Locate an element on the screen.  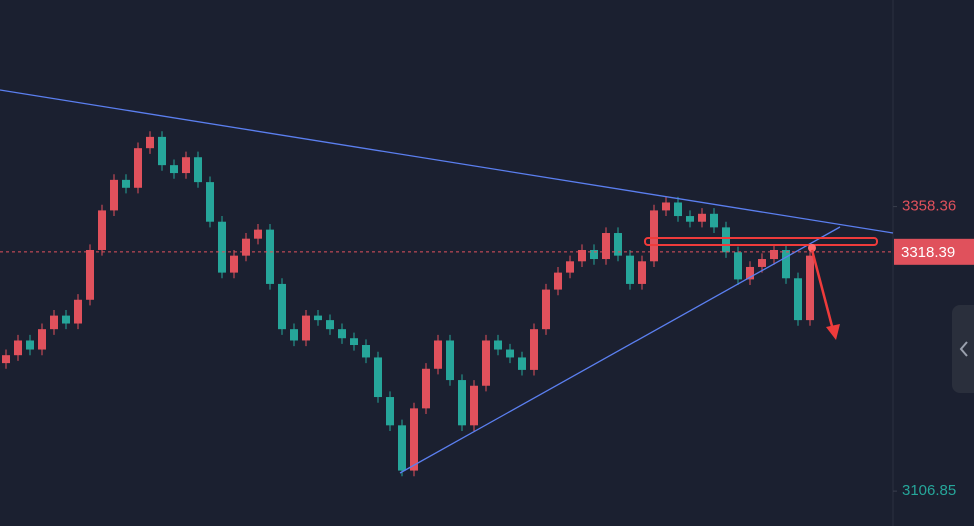
zone-box is located at coordinates (761, 241).